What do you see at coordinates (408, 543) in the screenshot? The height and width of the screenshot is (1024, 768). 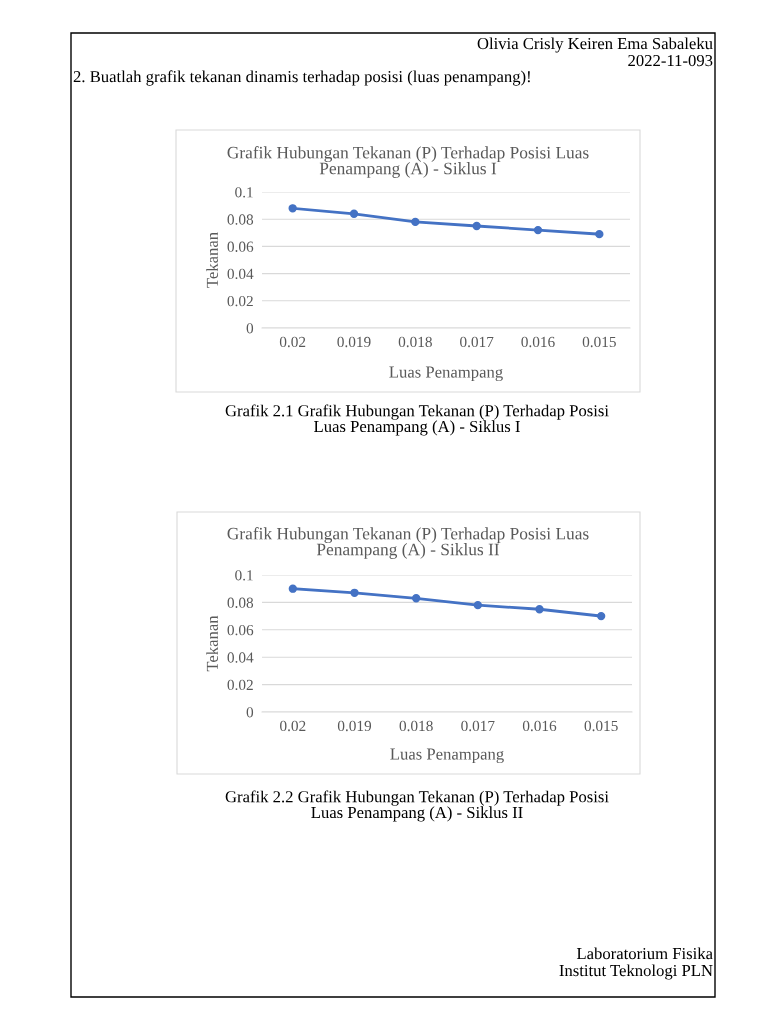 I see `chart-title: Grafik Hubungan Tekanan (P) Terhadap Posisi Luas Penampang (A) - Siklus II` at bounding box center [408, 543].